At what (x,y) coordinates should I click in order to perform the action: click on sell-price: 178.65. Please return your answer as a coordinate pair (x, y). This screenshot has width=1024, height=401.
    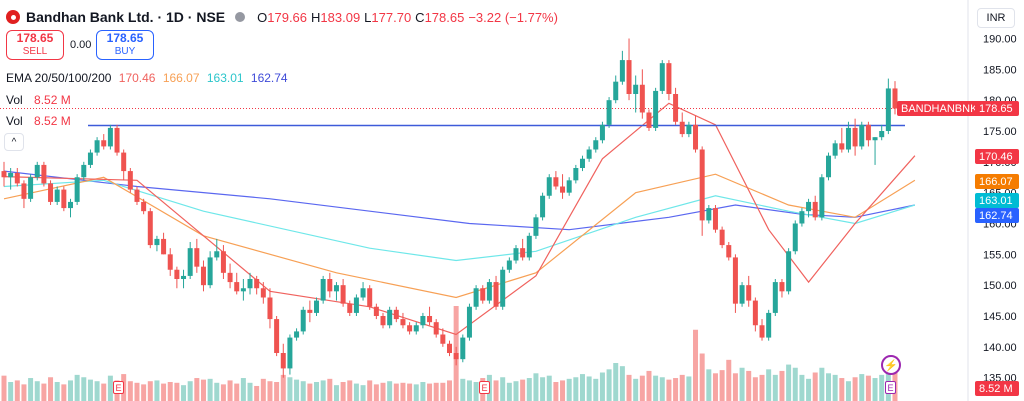
    Looking at the image, I should click on (35, 38).